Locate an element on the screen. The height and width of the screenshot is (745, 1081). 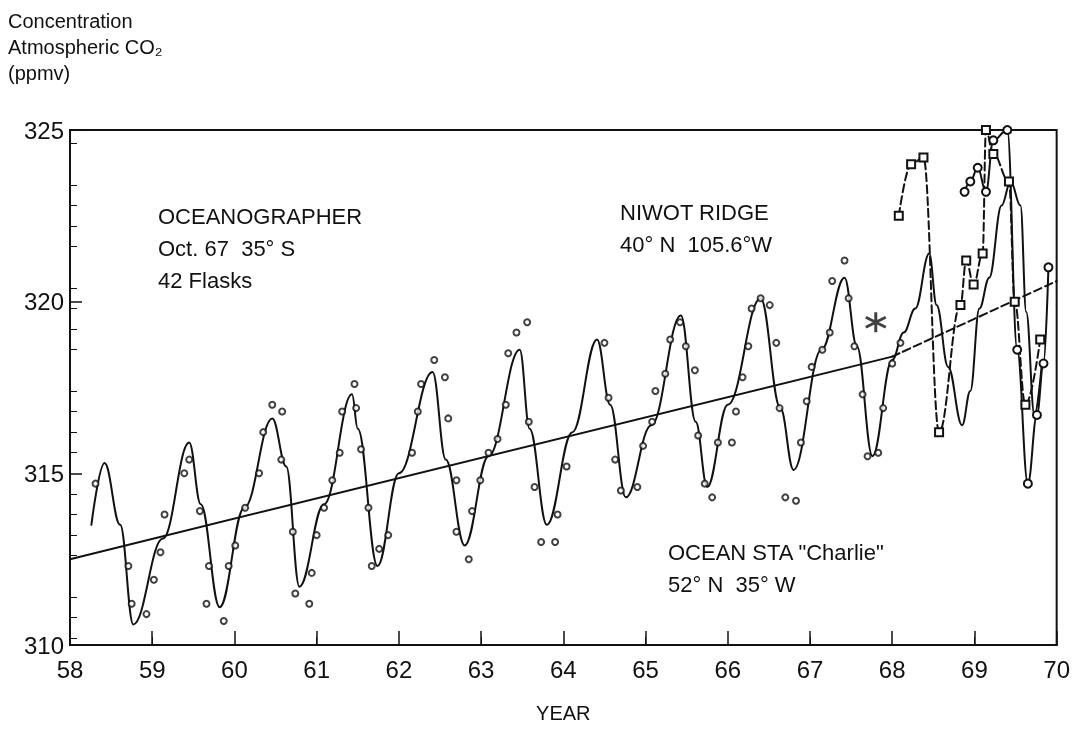
x-tick-label: 63 is located at coordinates (481, 669).